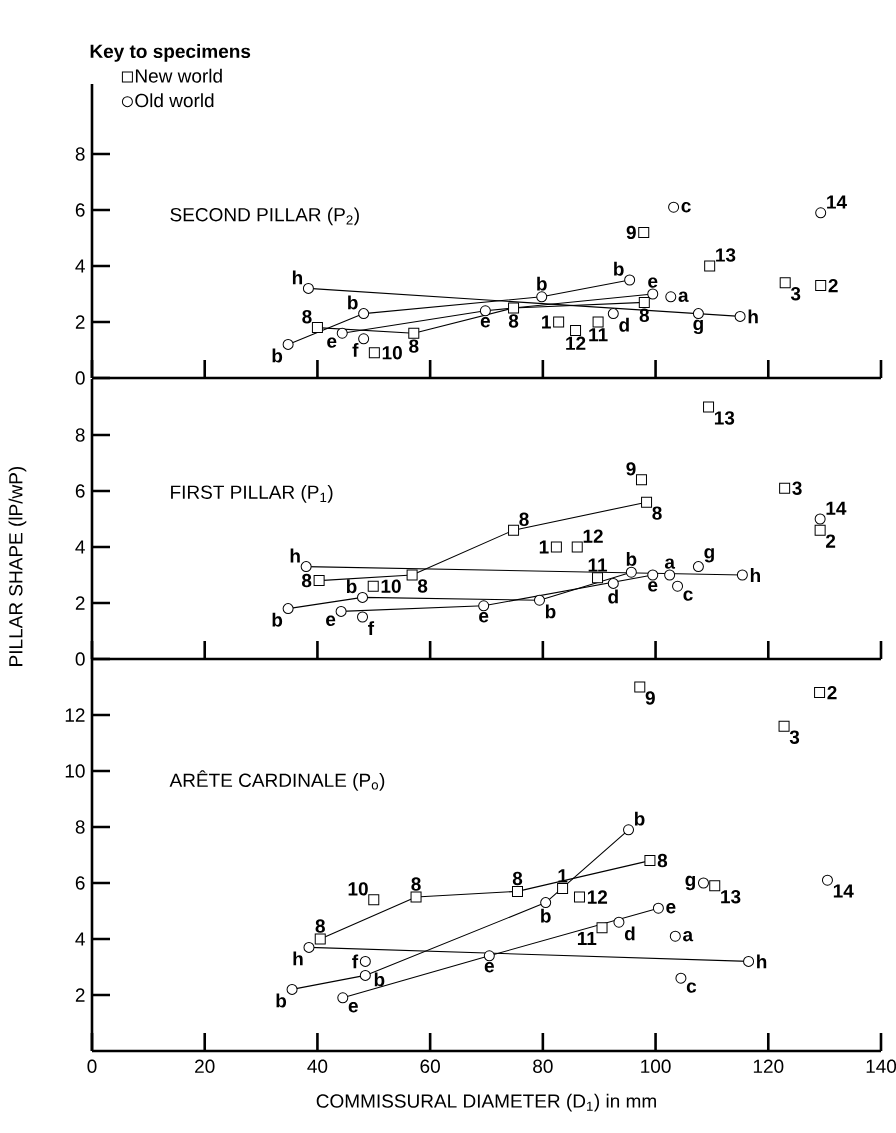 The height and width of the screenshot is (1133, 896). Describe the element at coordinates (178, 75) in the screenshot. I see `legend-label: New world` at that location.